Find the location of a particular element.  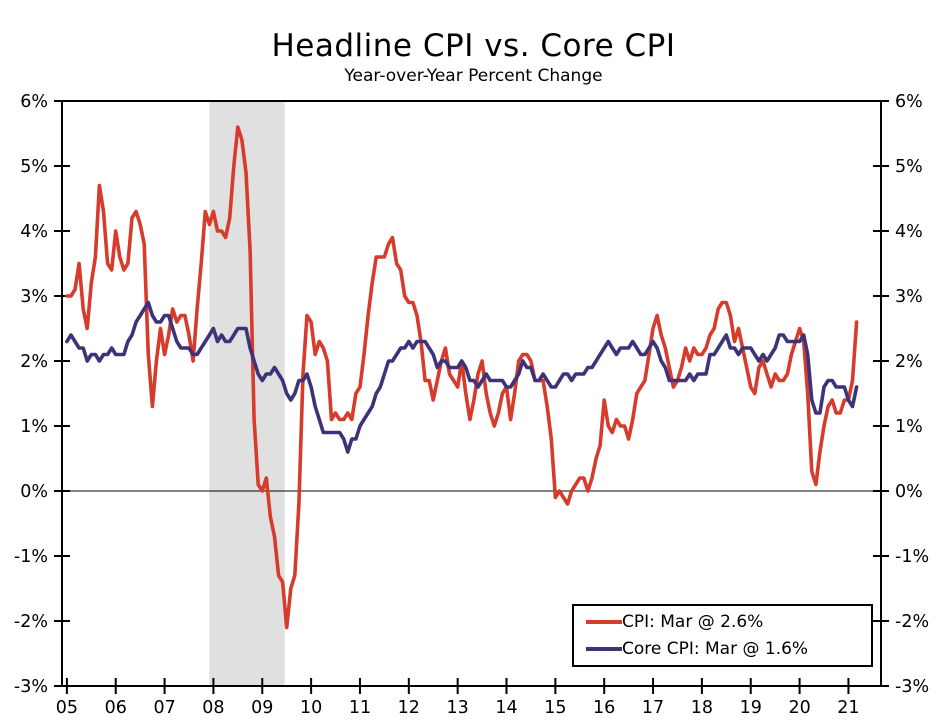

x-tick-label: 10 is located at coordinates (311, 708).